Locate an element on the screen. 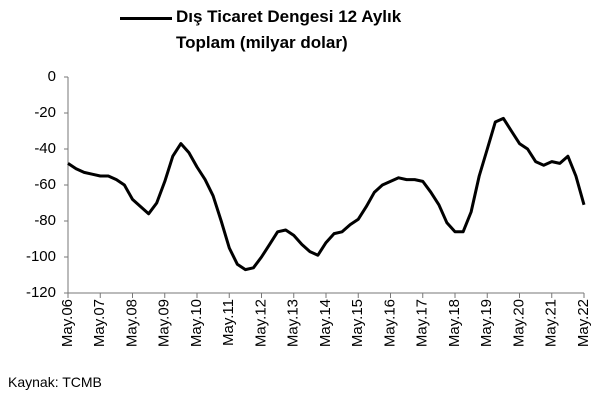  x-tick-label: May.08 is located at coordinates (131, 323).